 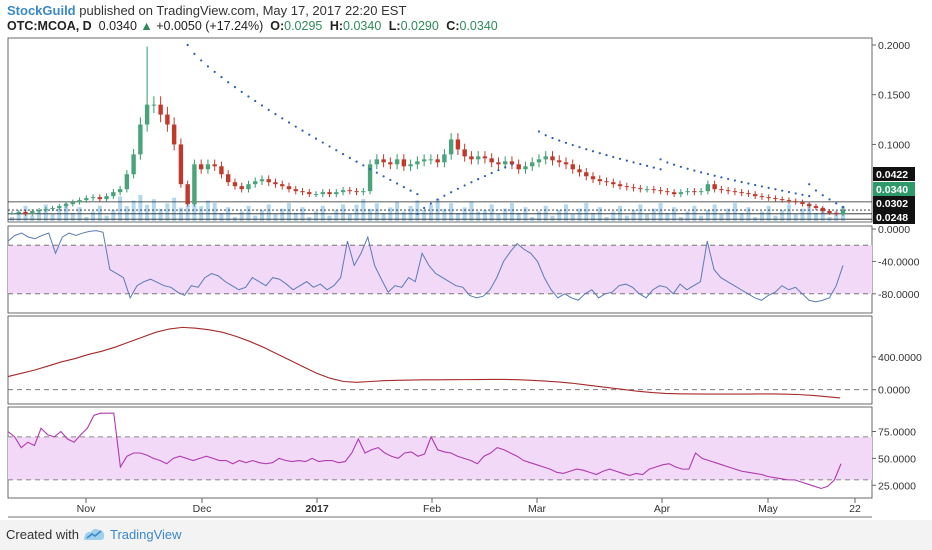 What do you see at coordinates (440, 269) in the screenshot?
I see `rsi-band` at bounding box center [440, 269].